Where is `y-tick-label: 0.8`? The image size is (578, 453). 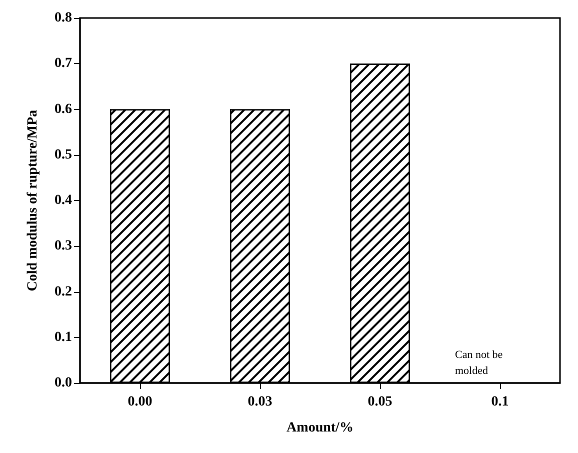 y-tick-label: 0.8 is located at coordinates (63, 18).